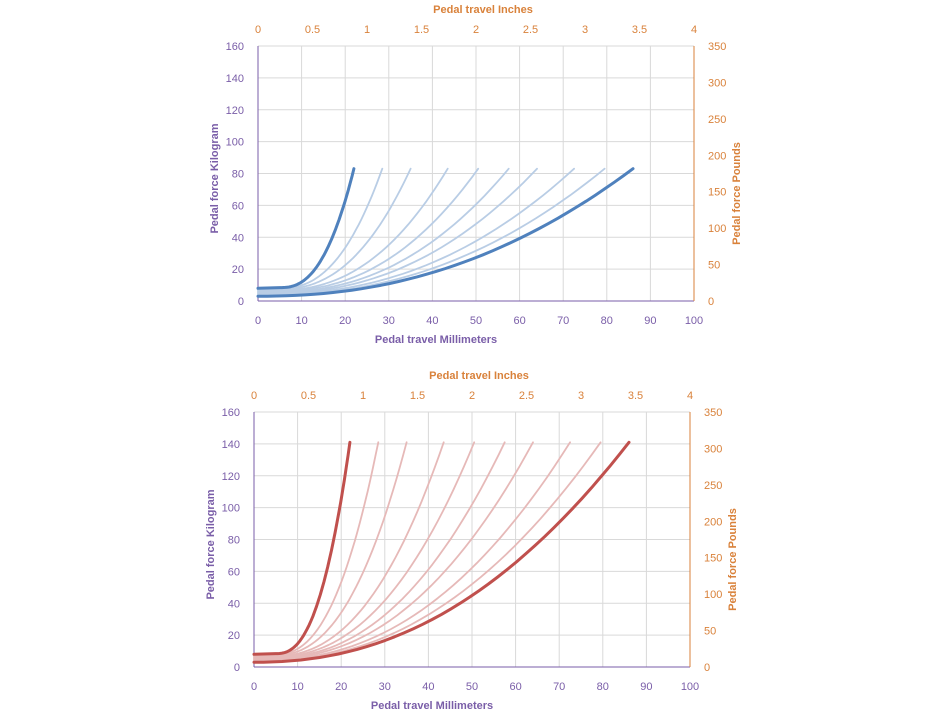 This screenshot has width=952, height=719. What do you see at coordinates (515, 687) in the screenshot?
I see `tick-label-bottom: 60` at bounding box center [515, 687].